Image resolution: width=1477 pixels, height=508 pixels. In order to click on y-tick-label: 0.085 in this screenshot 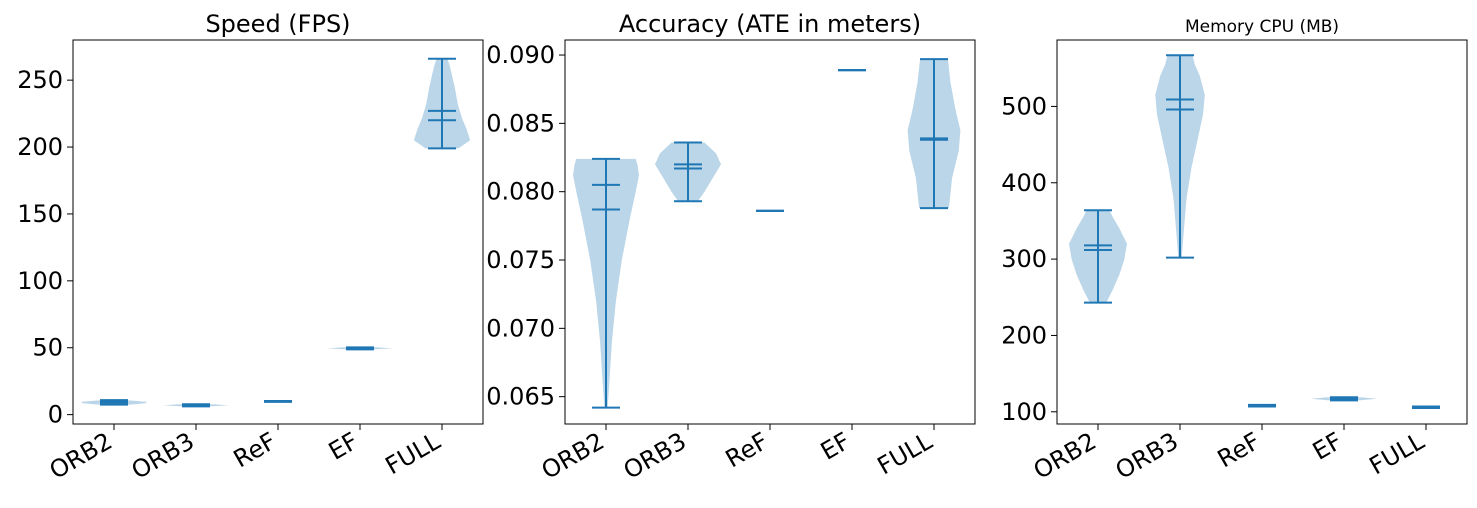, I will do `click(520, 123)`.